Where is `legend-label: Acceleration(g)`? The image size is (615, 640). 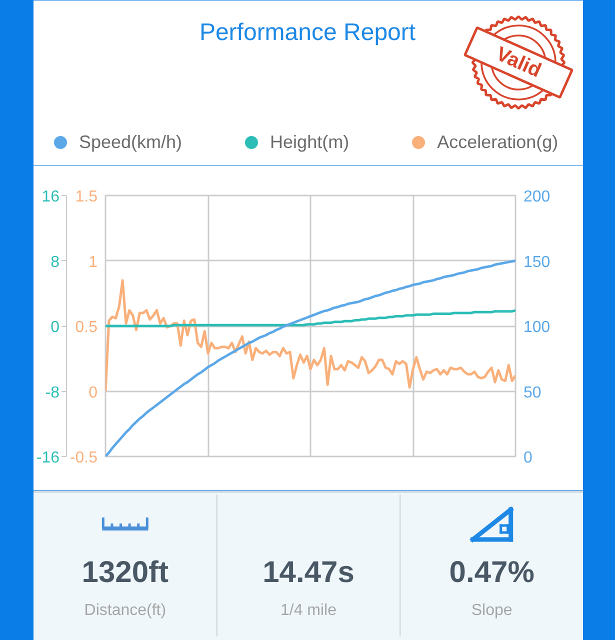 legend-label: Acceleration(g) is located at coordinates (497, 142).